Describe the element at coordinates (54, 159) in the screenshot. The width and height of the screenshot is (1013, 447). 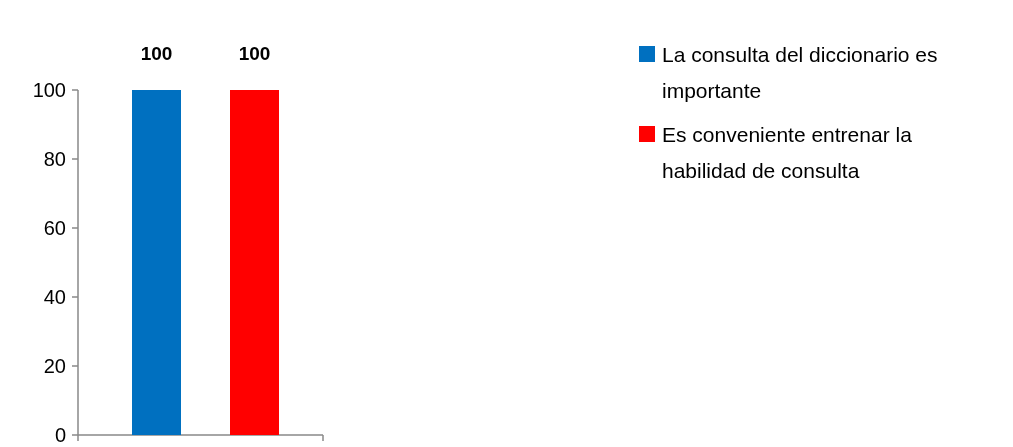
I see `y-tick-label: 80` at that location.